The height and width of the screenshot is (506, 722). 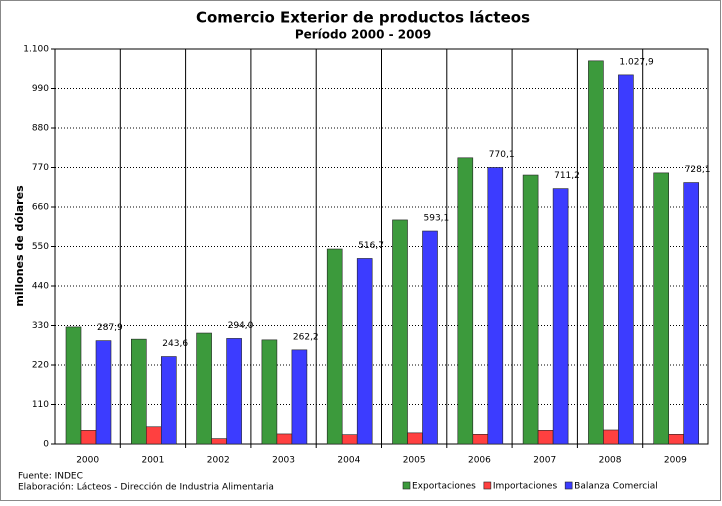 I want to click on x-tick-label: 2001, so click(x=152, y=461).